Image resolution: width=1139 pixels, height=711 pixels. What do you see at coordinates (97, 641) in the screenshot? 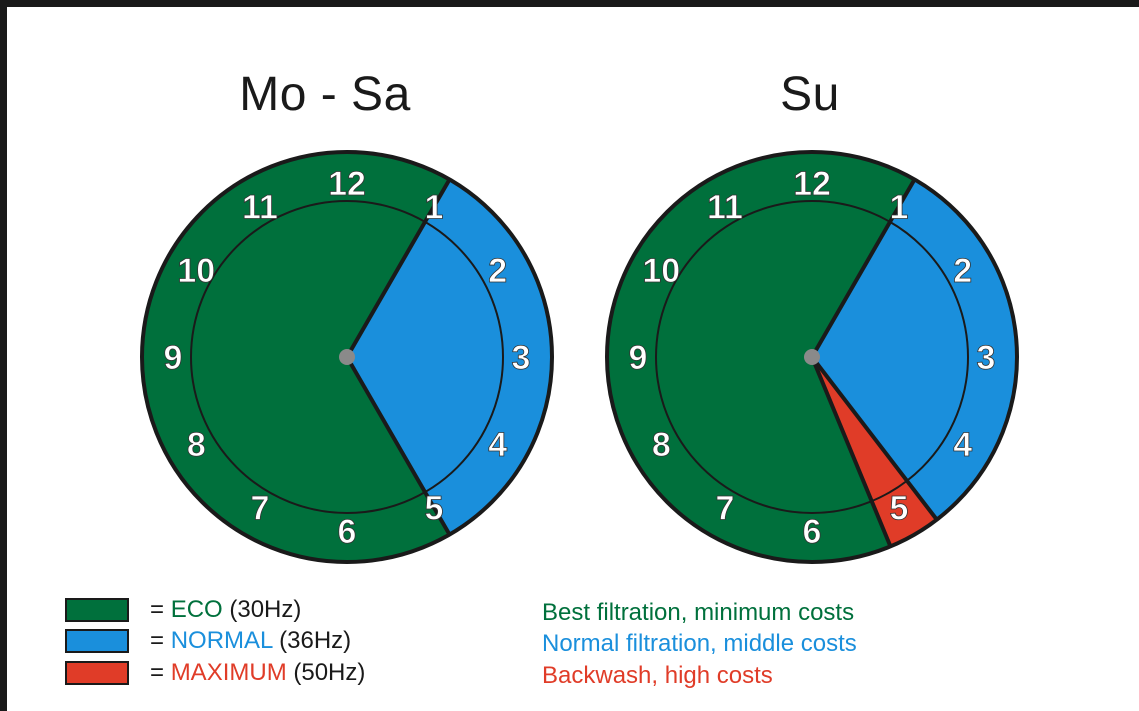
I see `legend-swatch-normal` at bounding box center [97, 641].